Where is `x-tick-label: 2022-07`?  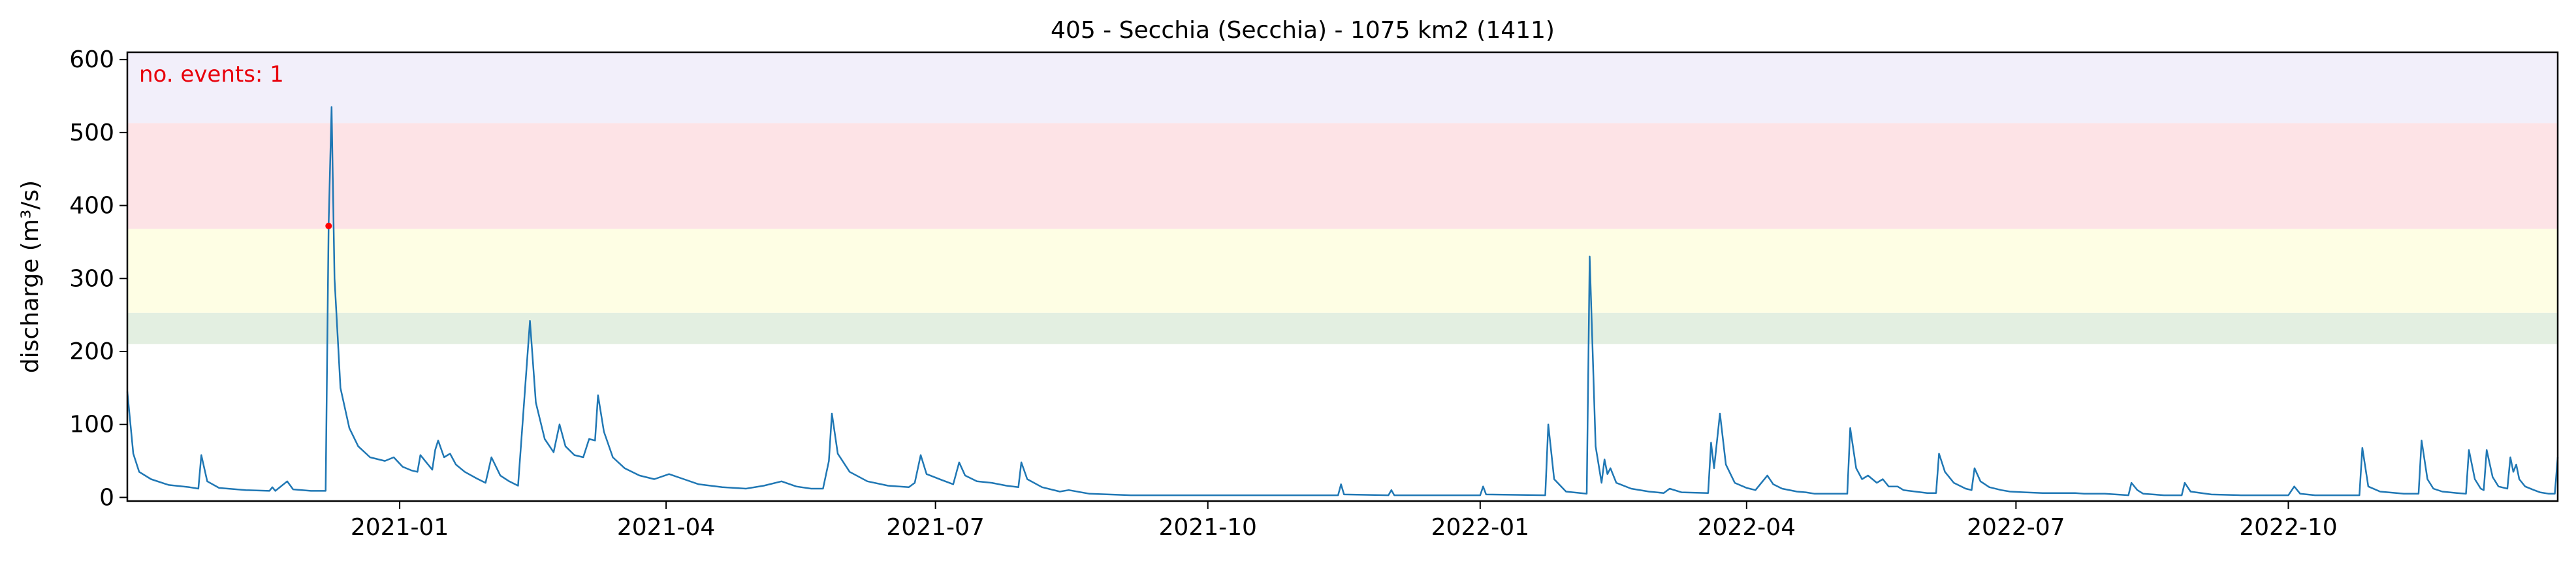
x-tick-label: 2022-07 is located at coordinates (2016, 527).